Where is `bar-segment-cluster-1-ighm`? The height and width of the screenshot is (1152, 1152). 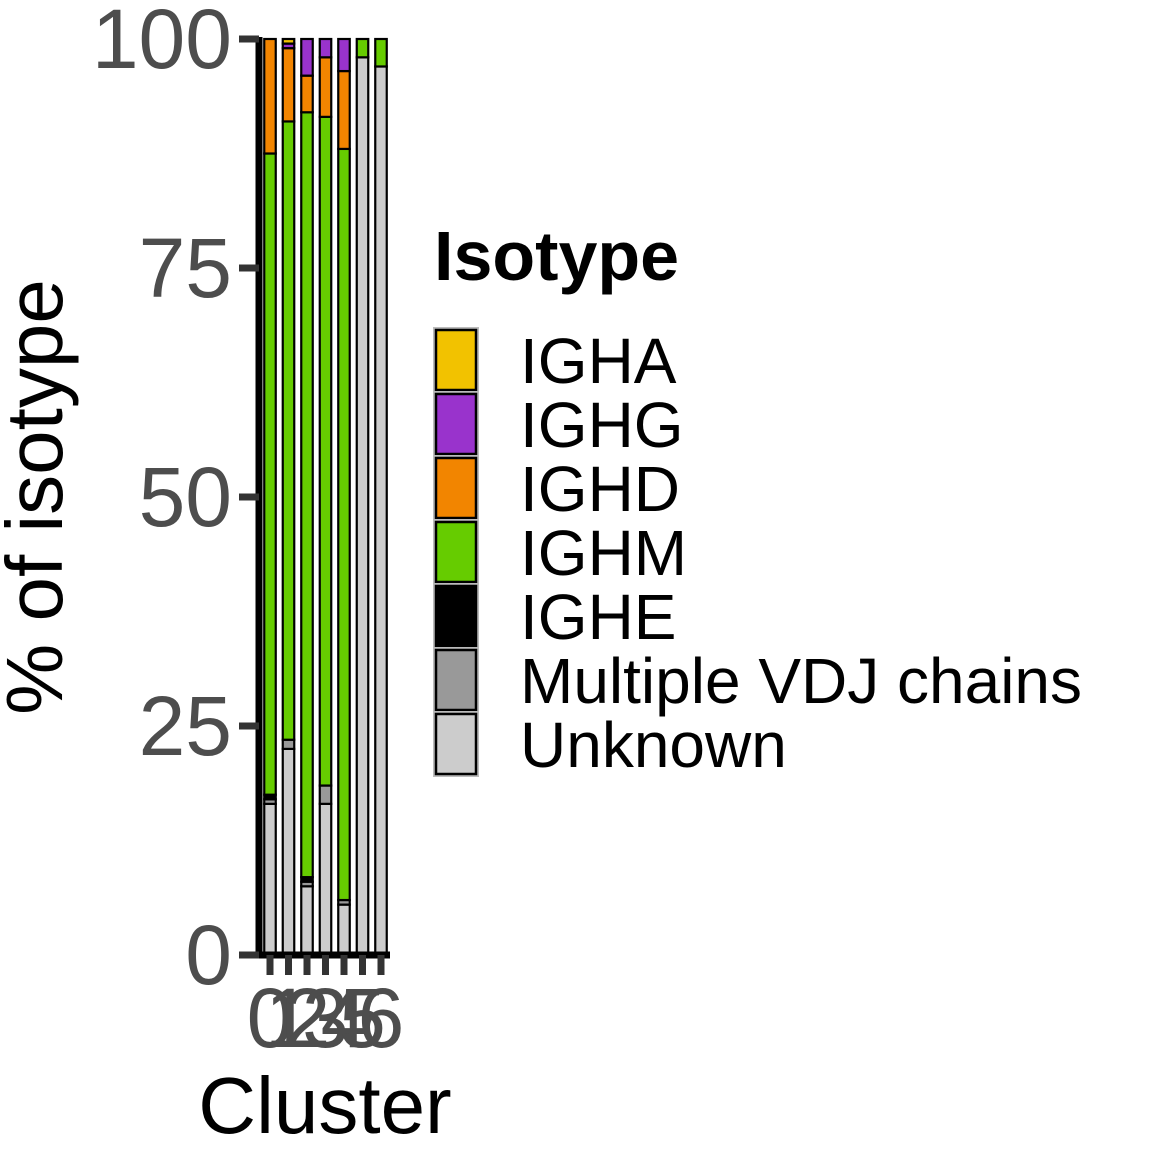 bar-segment-cluster-1-ighm is located at coordinates (289, 430).